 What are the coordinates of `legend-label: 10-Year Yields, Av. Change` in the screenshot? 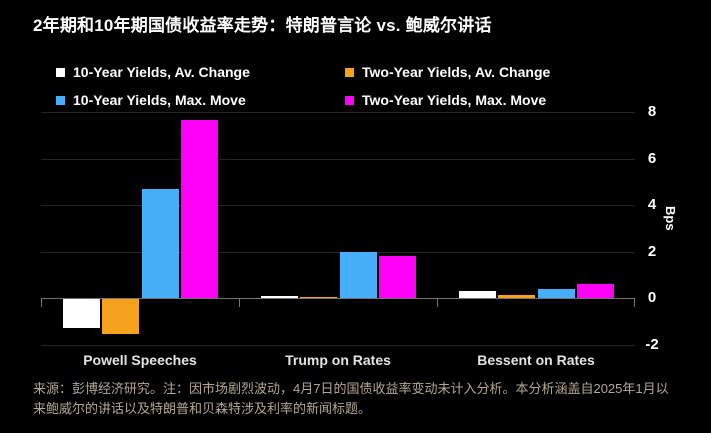 It's located at (161, 72).